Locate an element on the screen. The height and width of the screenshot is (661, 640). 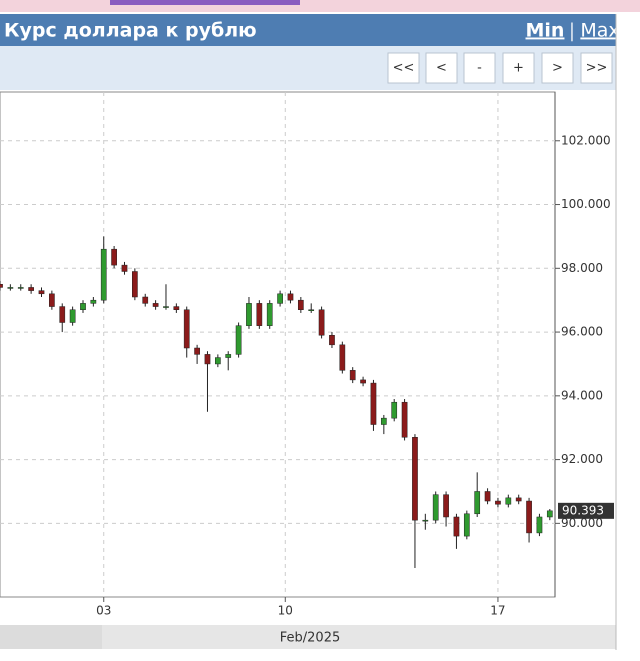
button-label: - is located at coordinates (479, 68).